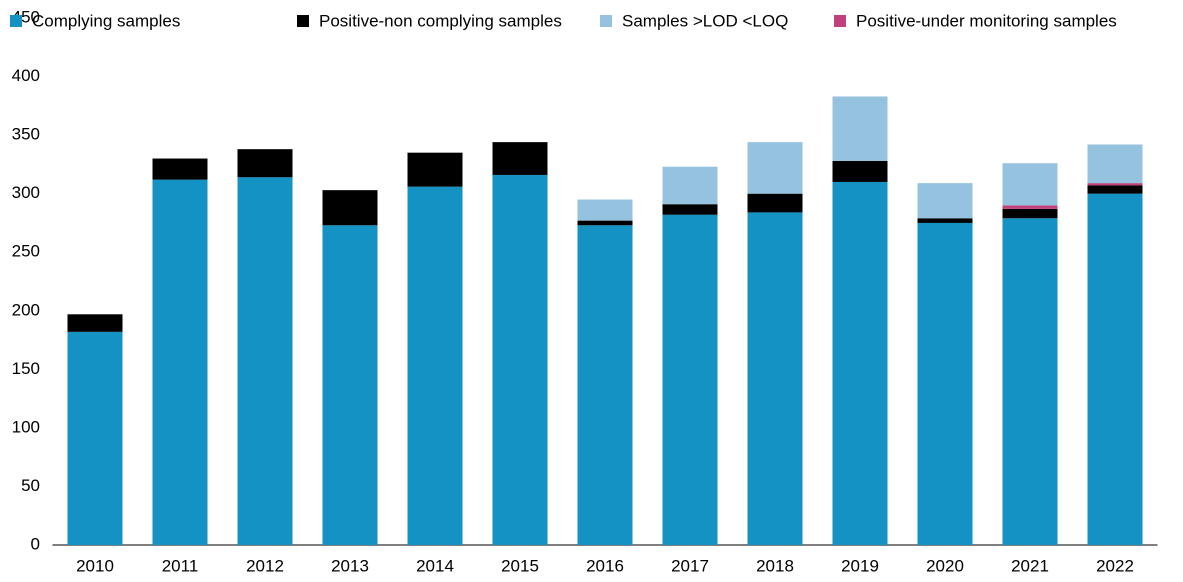  I want to click on legend-label: Positive-under monitoring samples, so click(986, 20).